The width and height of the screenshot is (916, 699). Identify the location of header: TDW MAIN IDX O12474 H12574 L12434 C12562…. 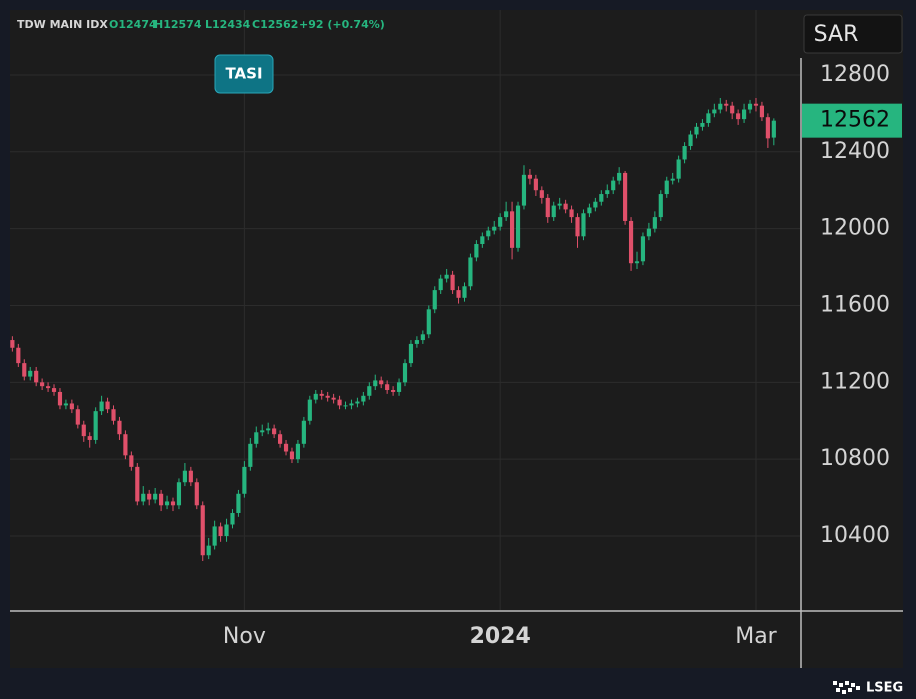
(201, 24).